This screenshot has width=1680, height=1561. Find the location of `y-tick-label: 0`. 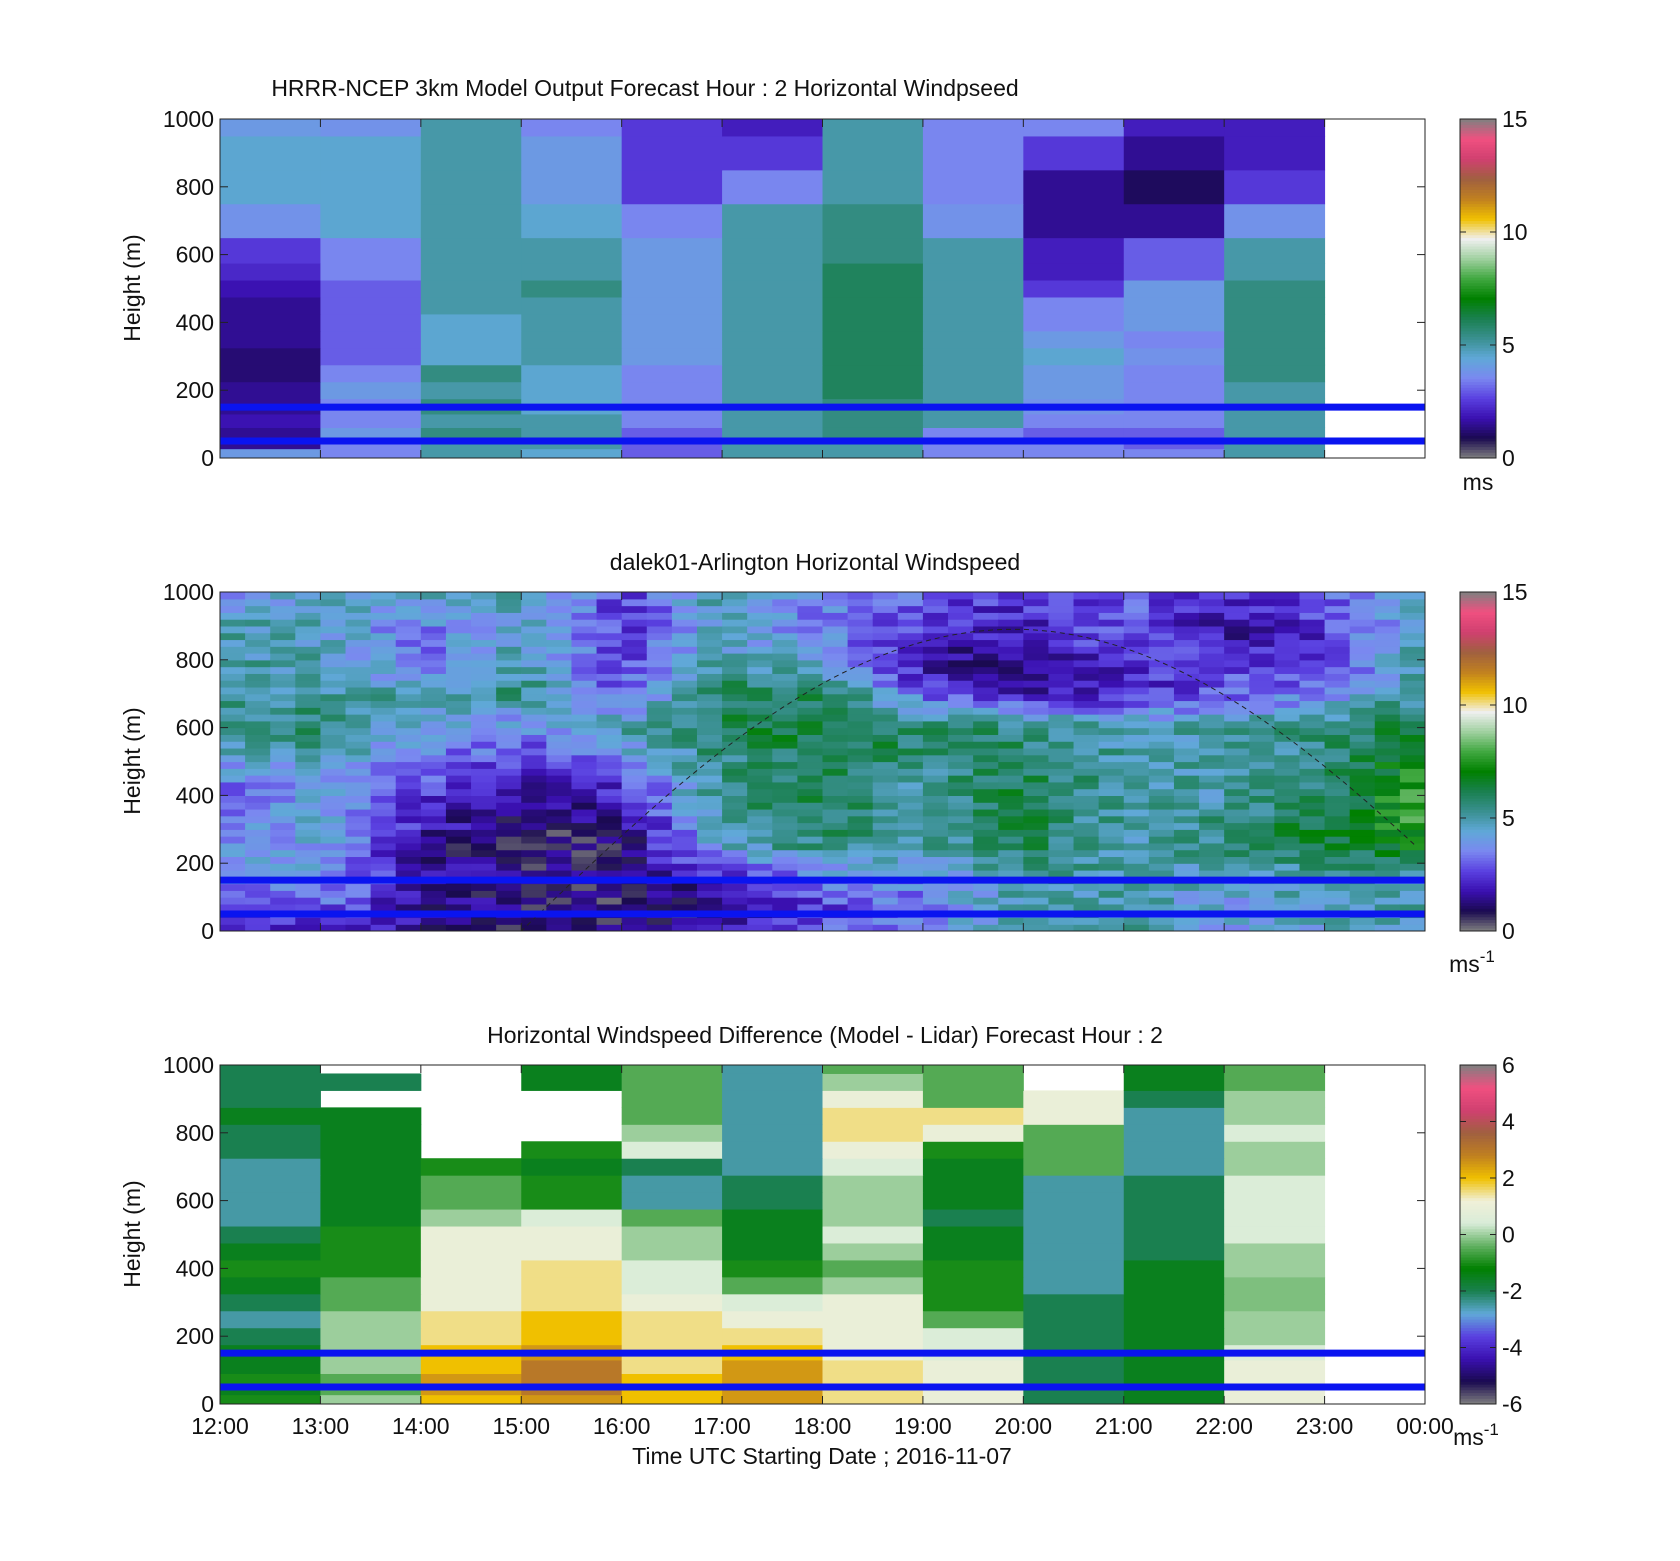

y-tick-label: 0 is located at coordinates (207, 1404).